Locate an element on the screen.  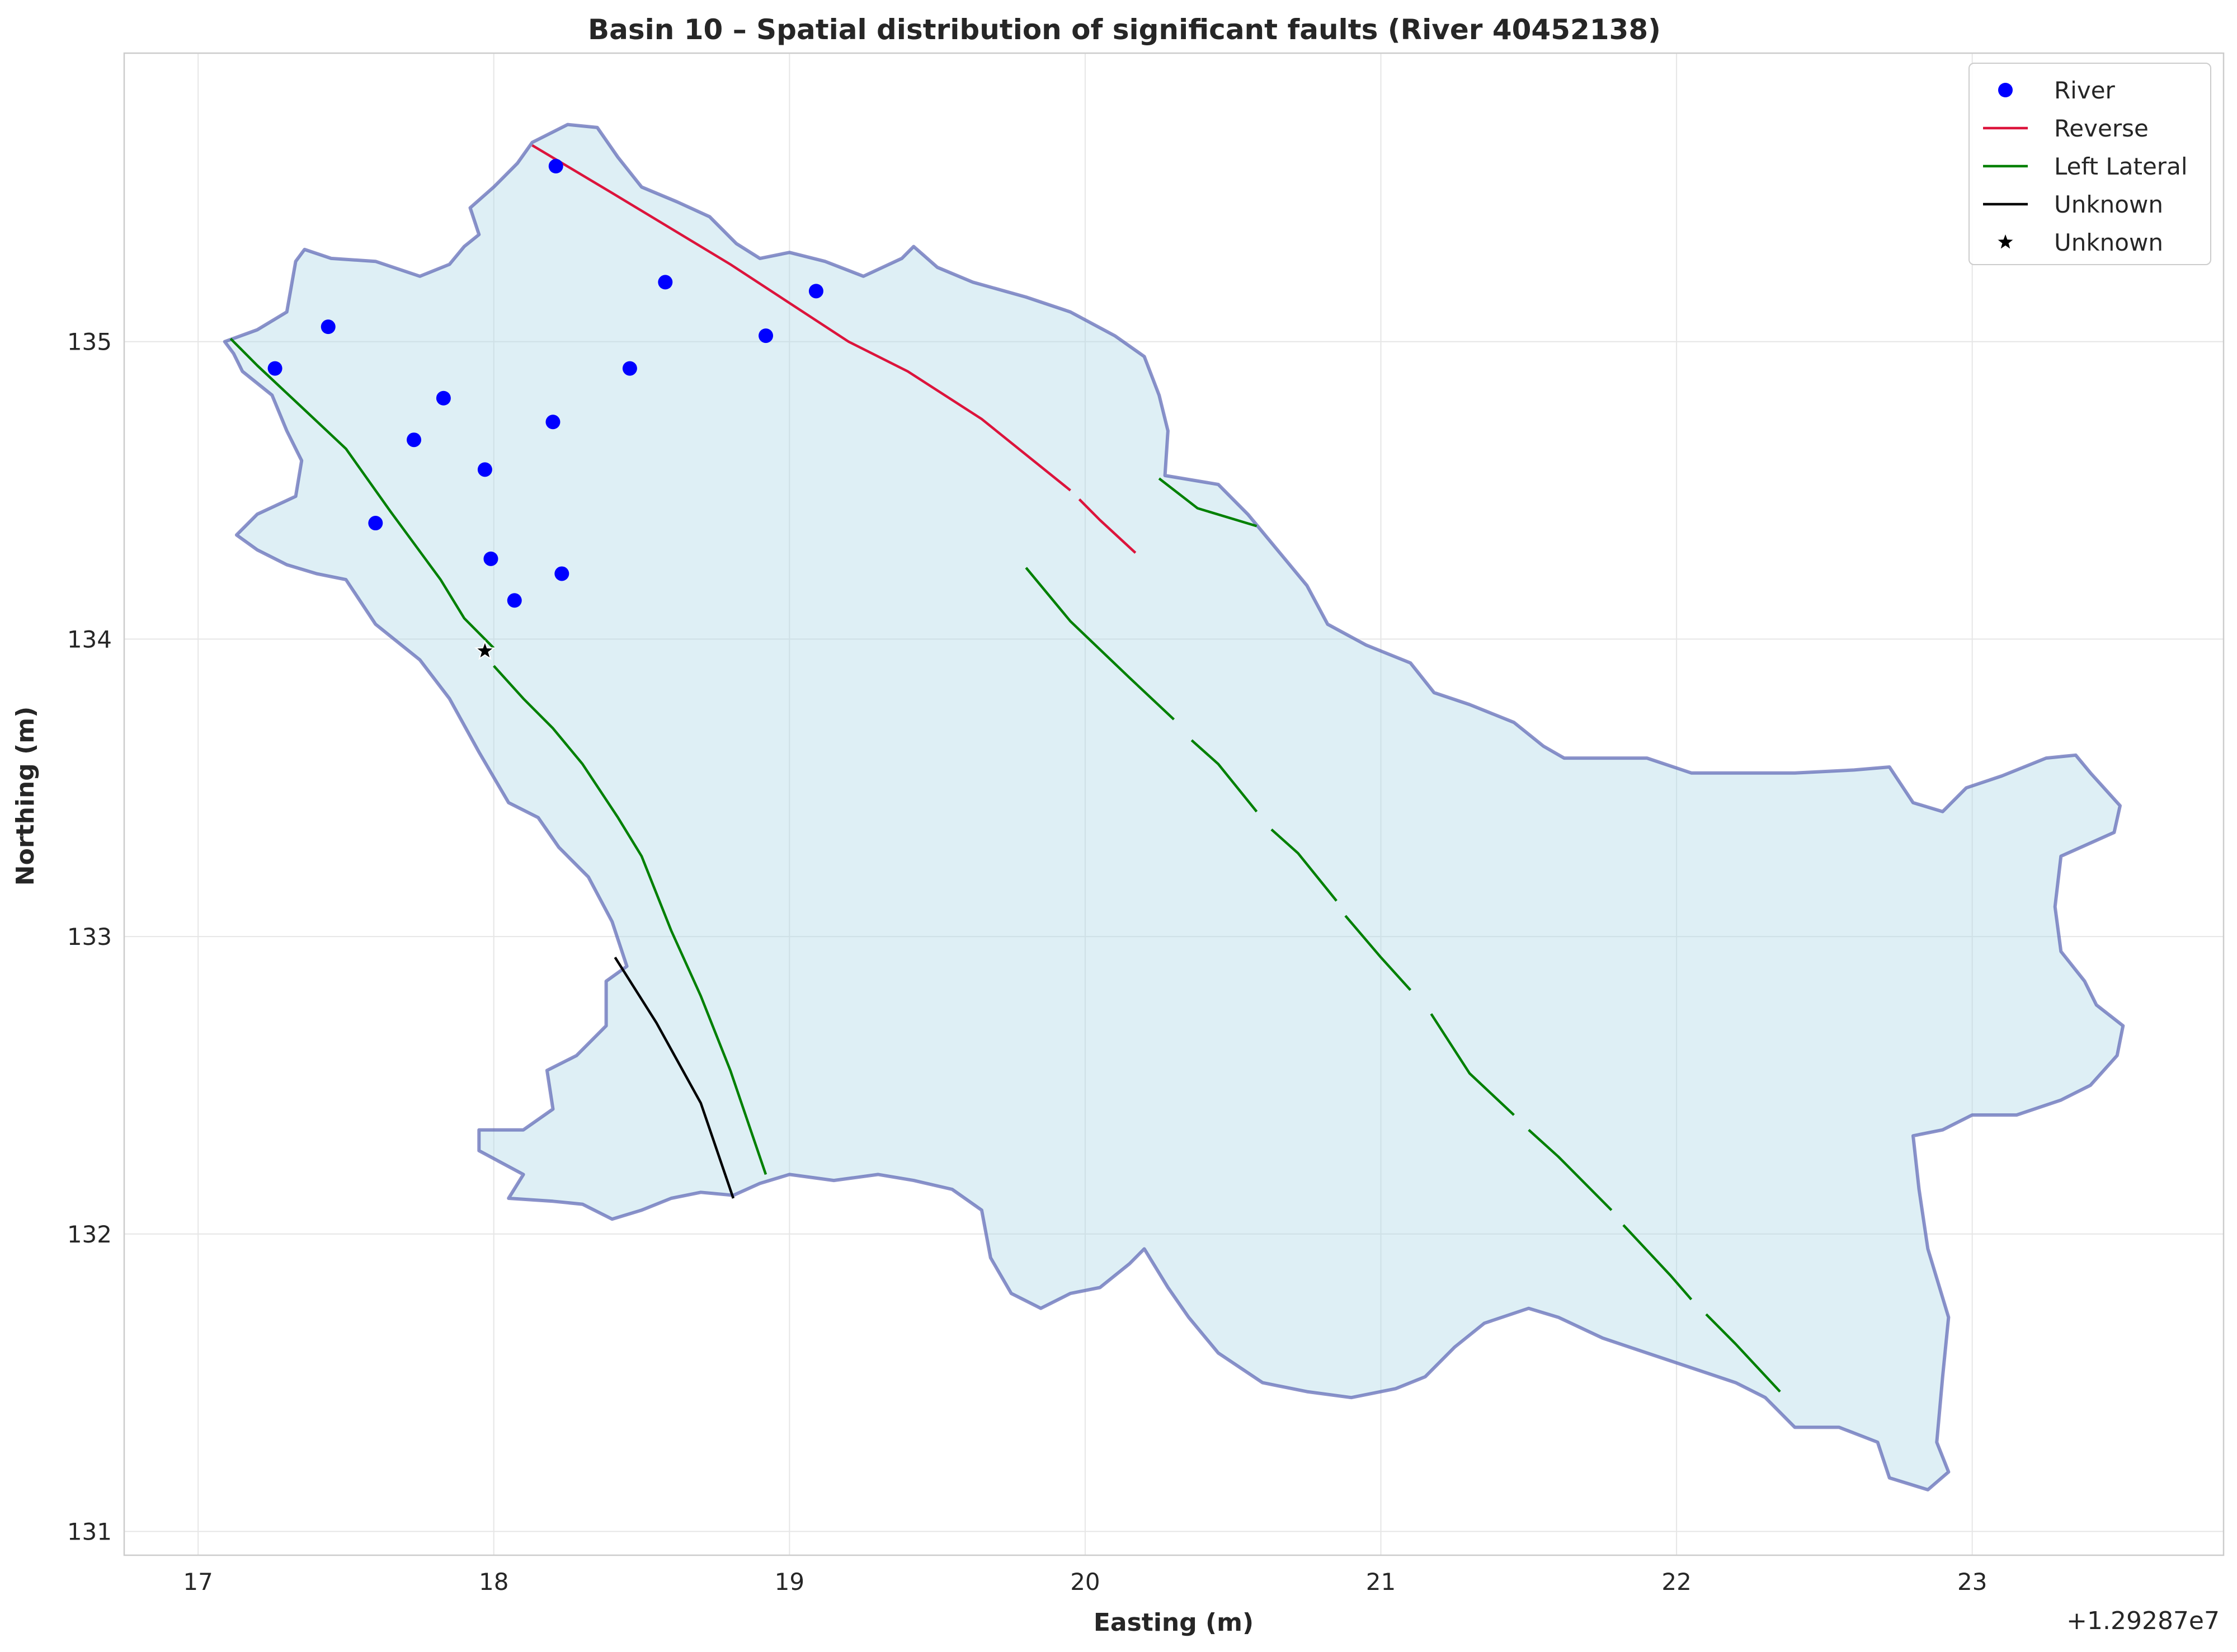
legend-label: River is located at coordinates (2085, 91).